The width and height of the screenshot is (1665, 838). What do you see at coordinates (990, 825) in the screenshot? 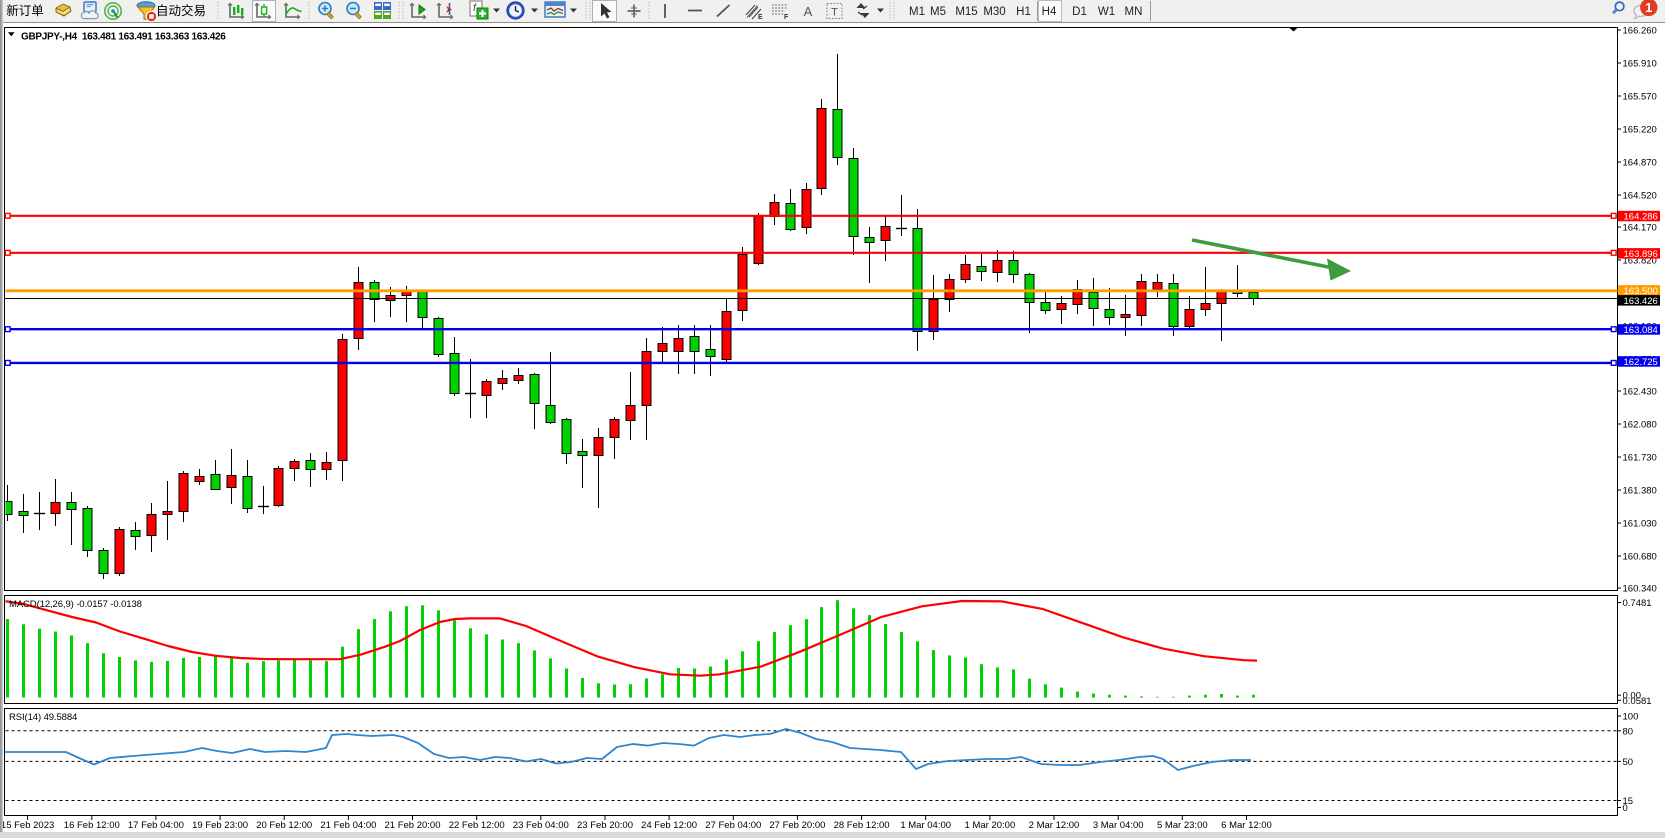
I see `svg-text: 1 Mar 20:00` at bounding box center [990, 825].